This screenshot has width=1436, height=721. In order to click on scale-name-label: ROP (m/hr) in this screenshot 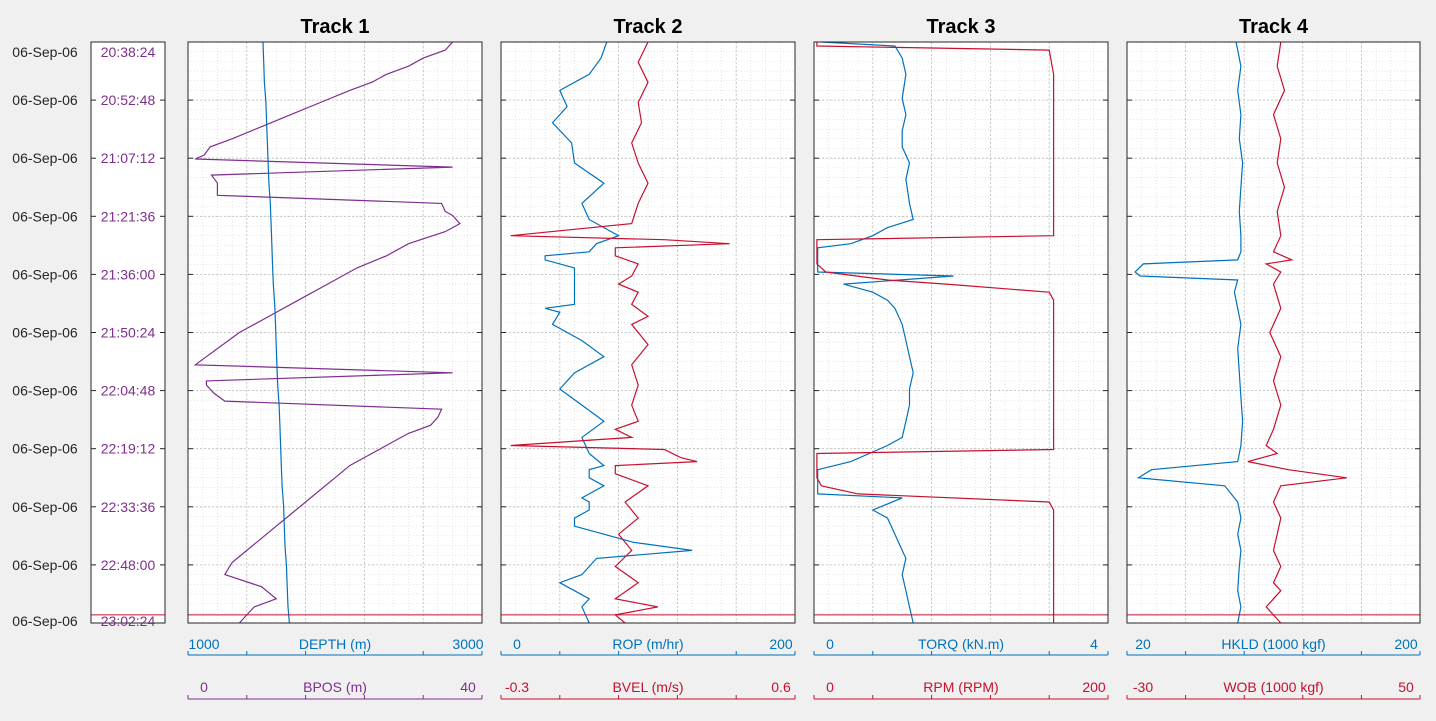, I will do `click(647, 644)`.